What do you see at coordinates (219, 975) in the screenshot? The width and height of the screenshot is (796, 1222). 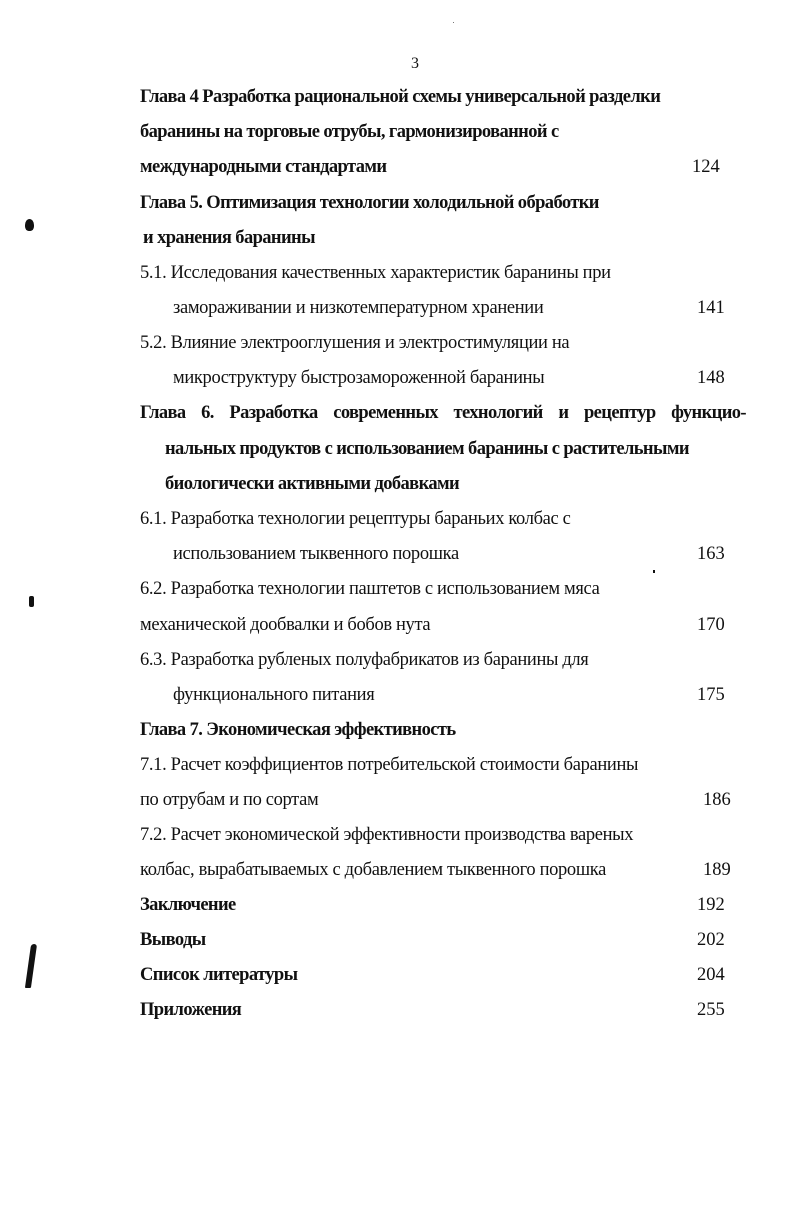 I see `toc-line: Список литературы` at bounding box center [219, 975].